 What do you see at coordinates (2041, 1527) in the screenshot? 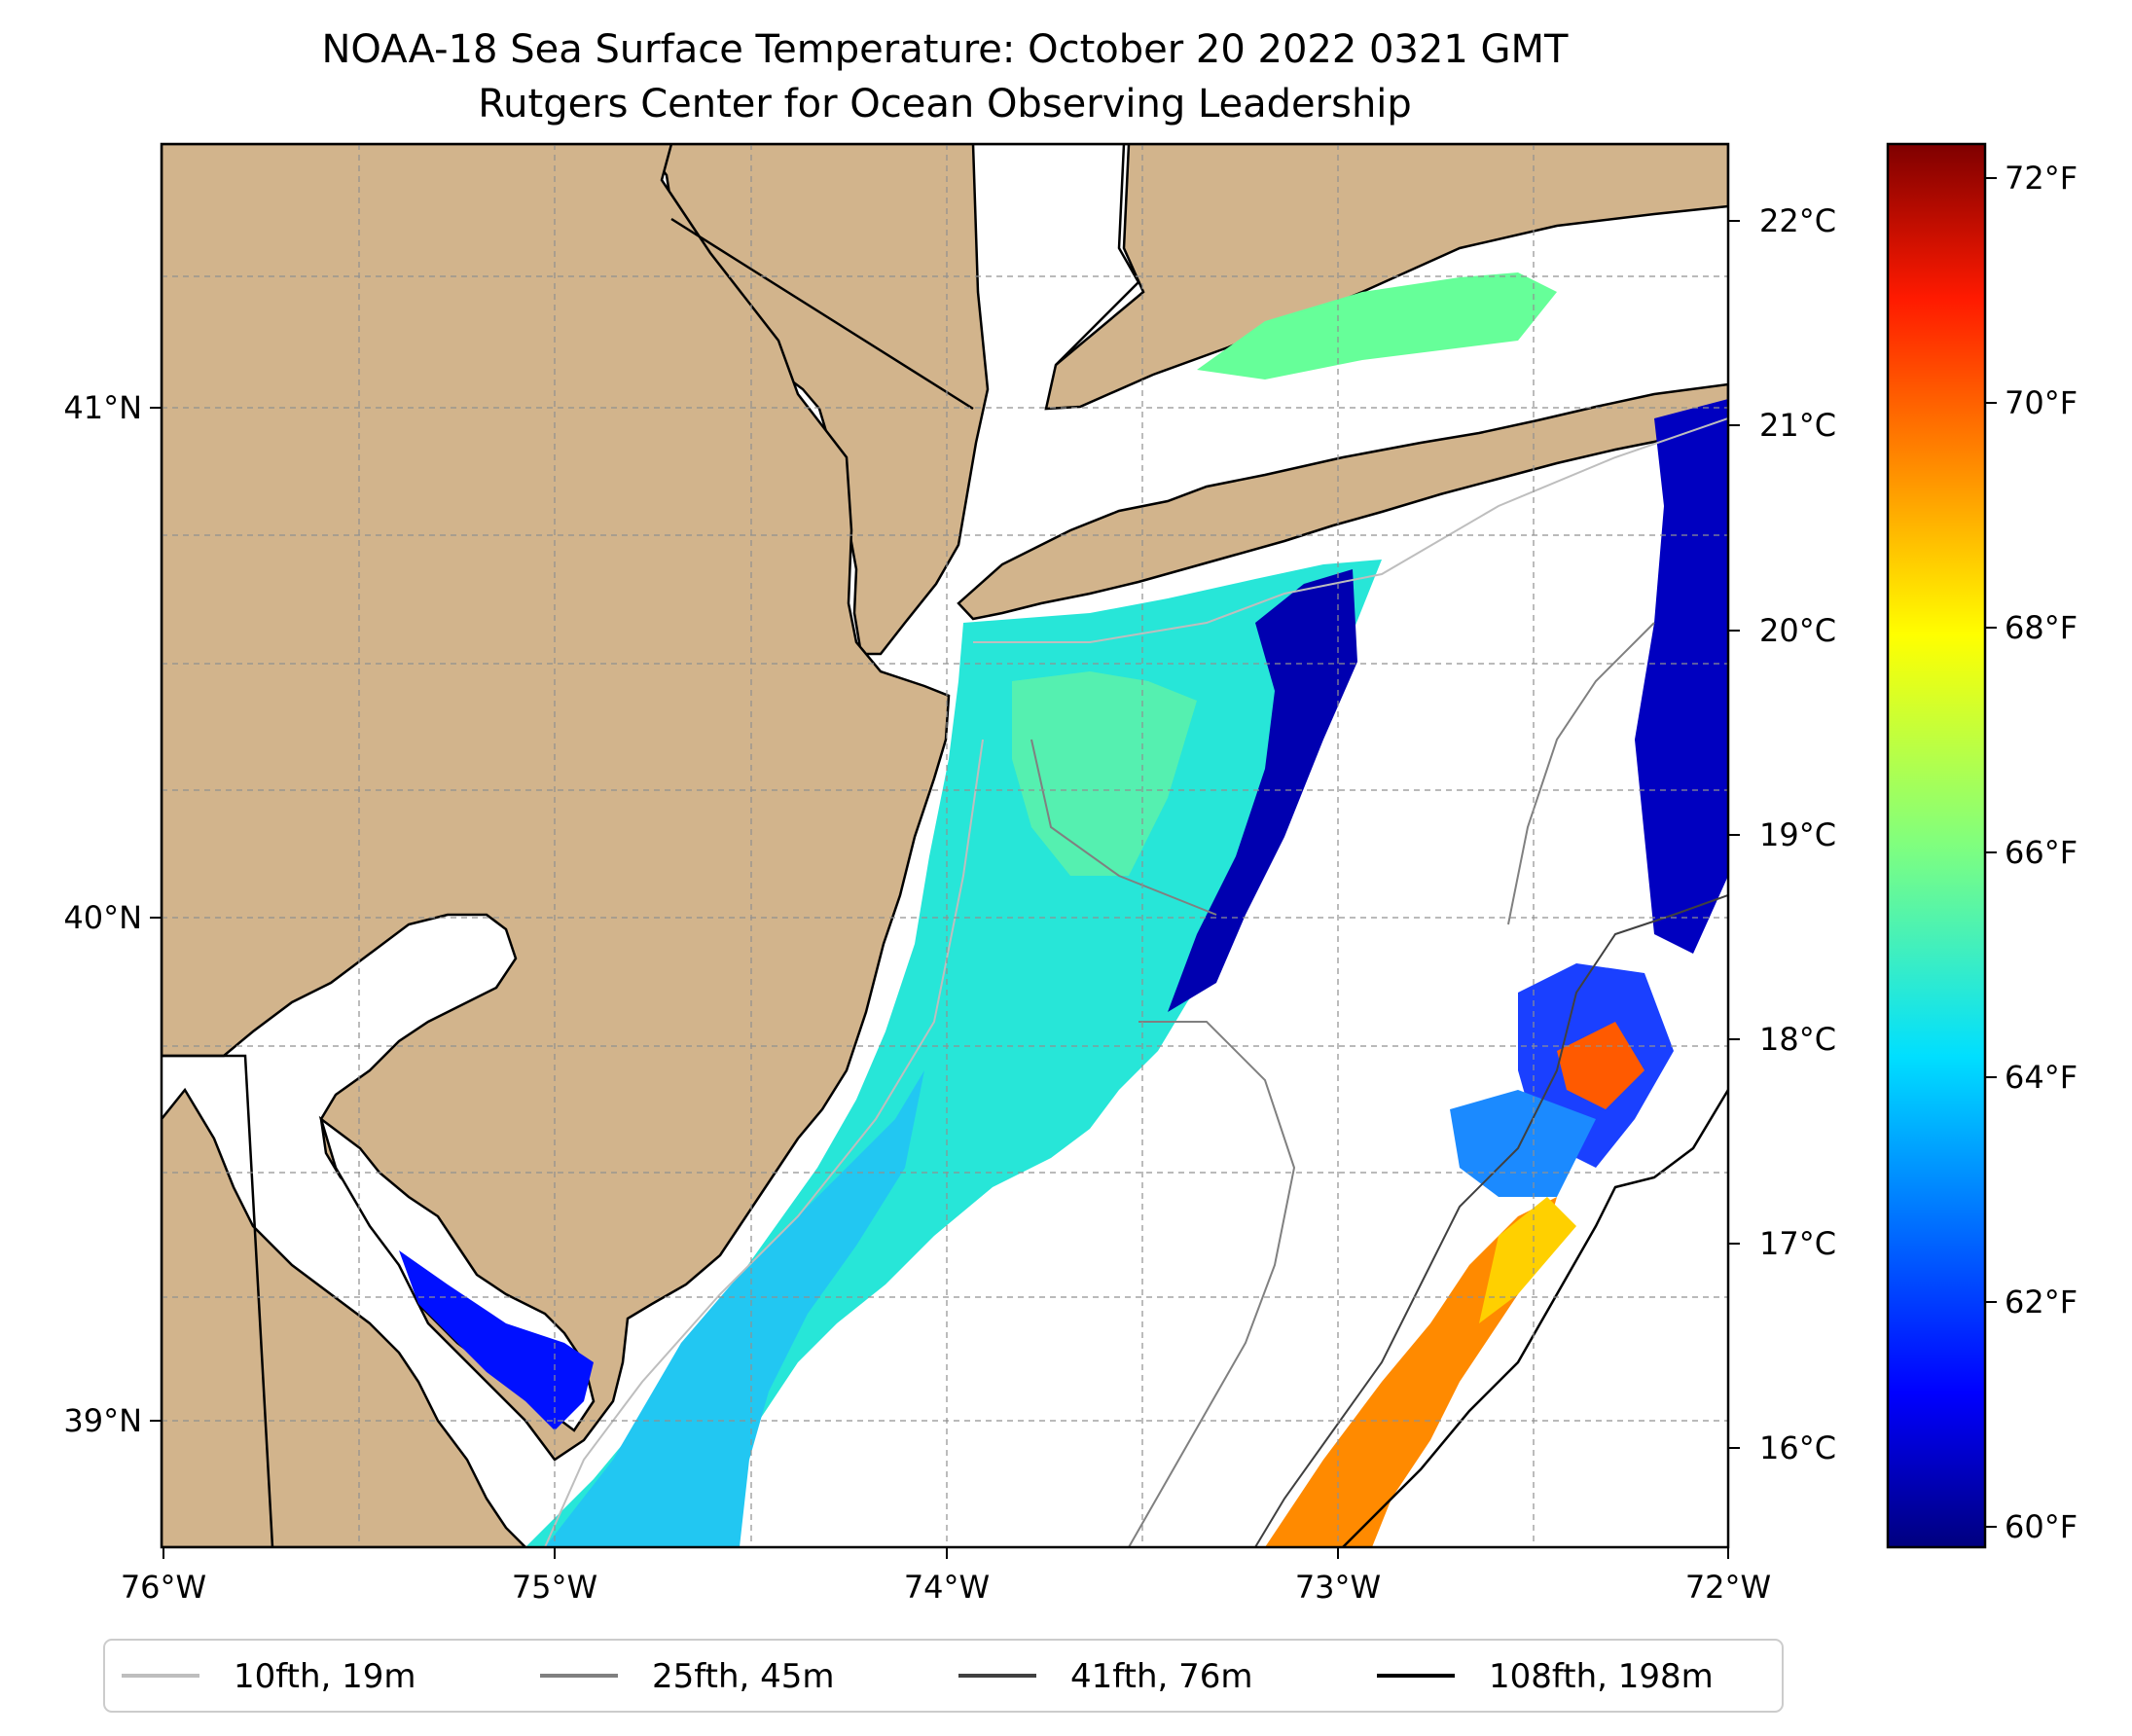
I see `colorbar-tick-60f: 60°F` at bounding box center [2041, 1527].